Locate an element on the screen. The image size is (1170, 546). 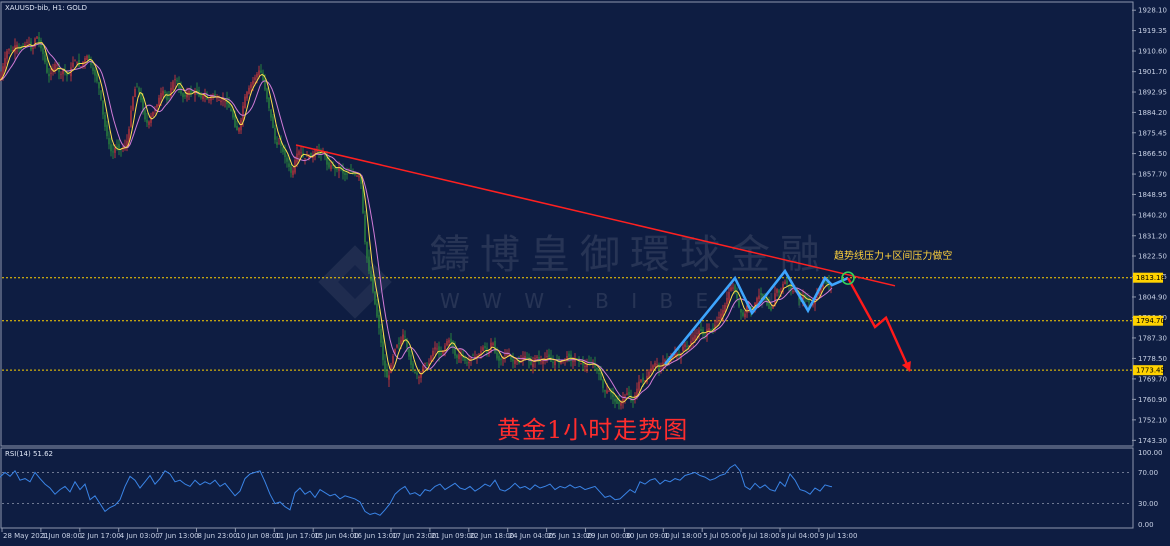
rsi-tick-label: 30.00 is located at coordinates (1148, 504).